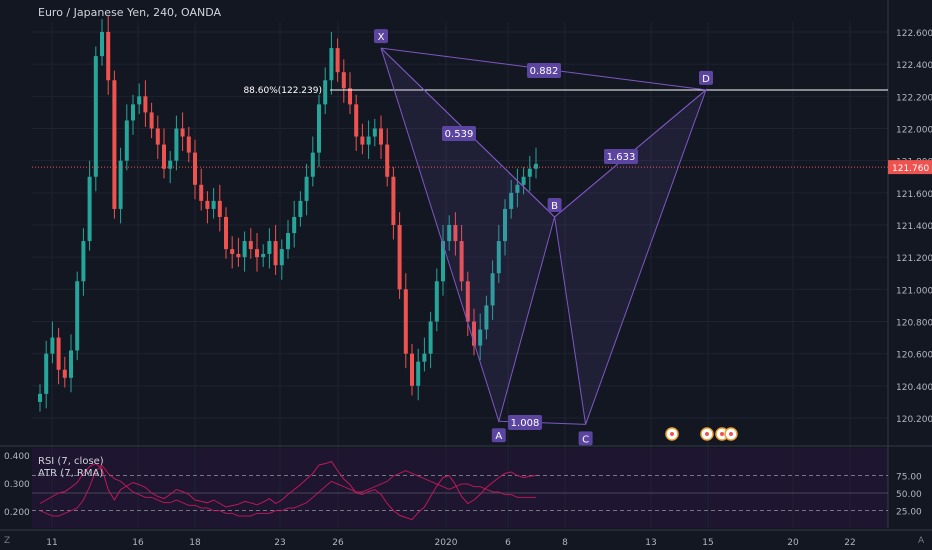 The width and height of the screenshot is (932, 550). What do you see at coordinates (914, 356) in the screenshot?
I see `y-tick-label: 120.600` at bounding box center [914, 356].